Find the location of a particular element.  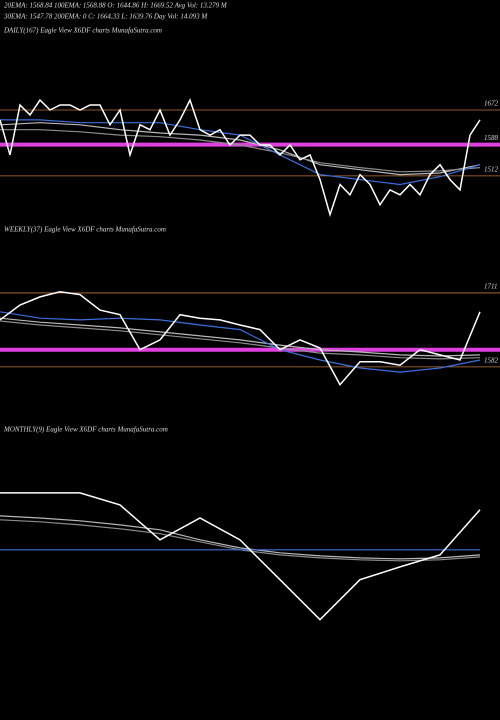

y-tick-label: 1512 is located at coordinates (491, 169).